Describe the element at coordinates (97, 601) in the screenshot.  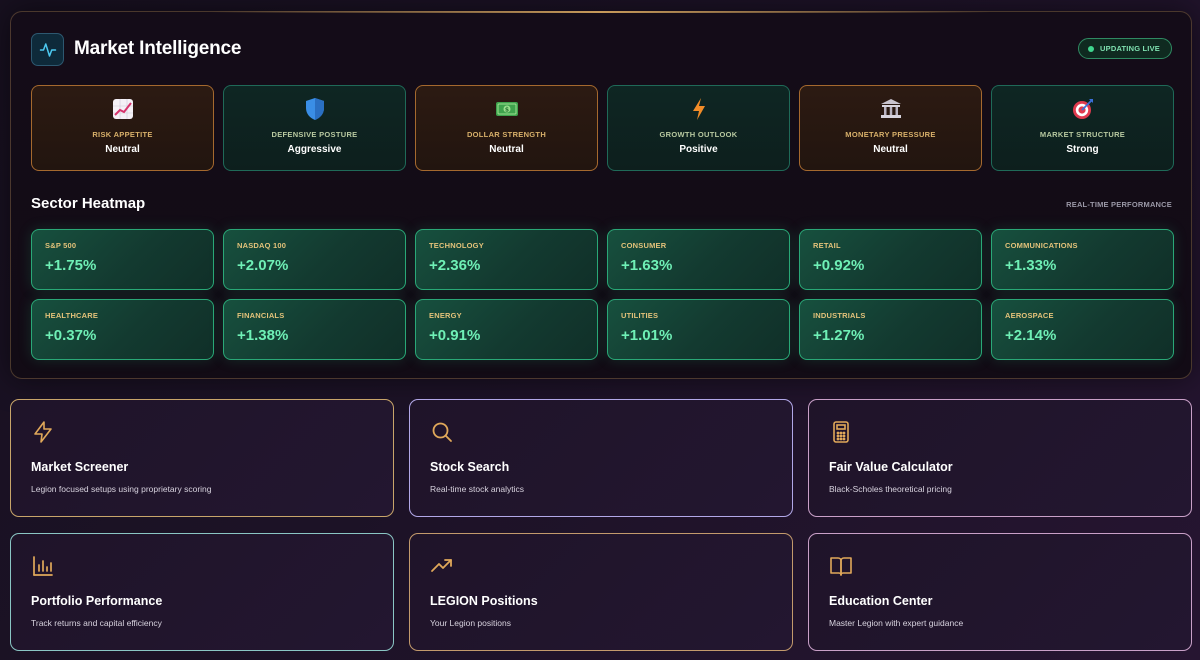
I see `card-title: Portfolio Performance` at that location.